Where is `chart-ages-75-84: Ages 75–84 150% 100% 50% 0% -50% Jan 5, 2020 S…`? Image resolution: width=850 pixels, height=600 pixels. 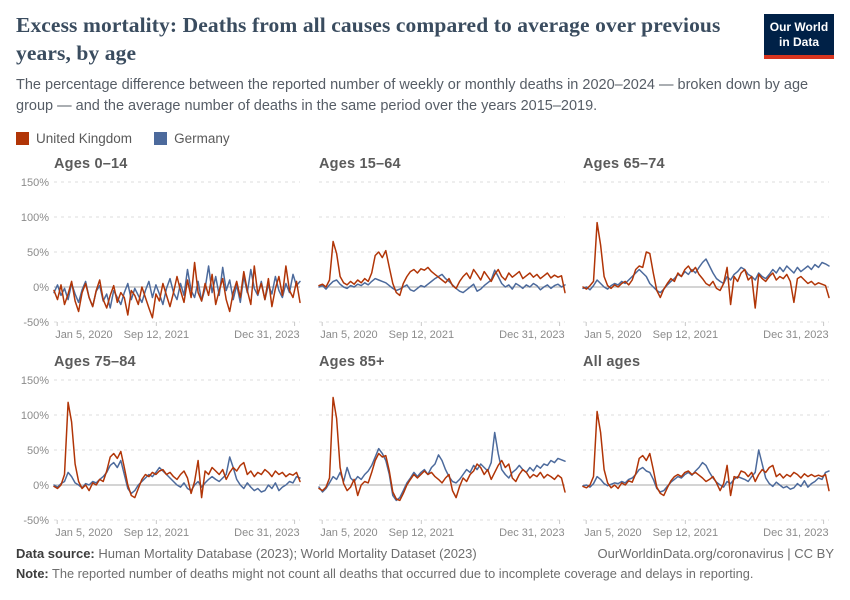
chart-ages-75-84: Ages 75–84 150% 100% 50% 0% -50% Jan 5, 2020 S… is located at coordinates (161, 447).